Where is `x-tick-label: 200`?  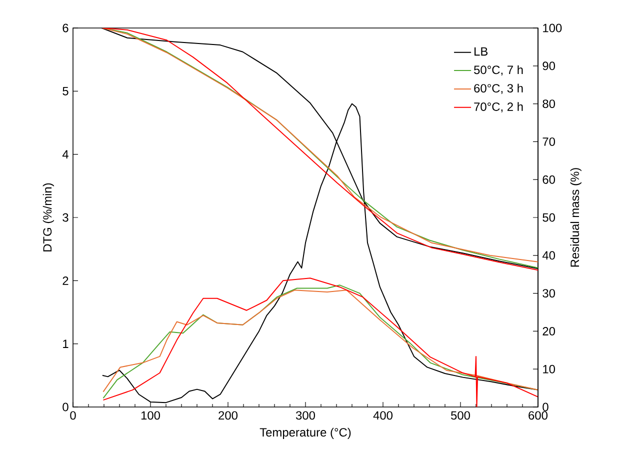
x-tick-label: 200 is located at coordinates (228, 415).